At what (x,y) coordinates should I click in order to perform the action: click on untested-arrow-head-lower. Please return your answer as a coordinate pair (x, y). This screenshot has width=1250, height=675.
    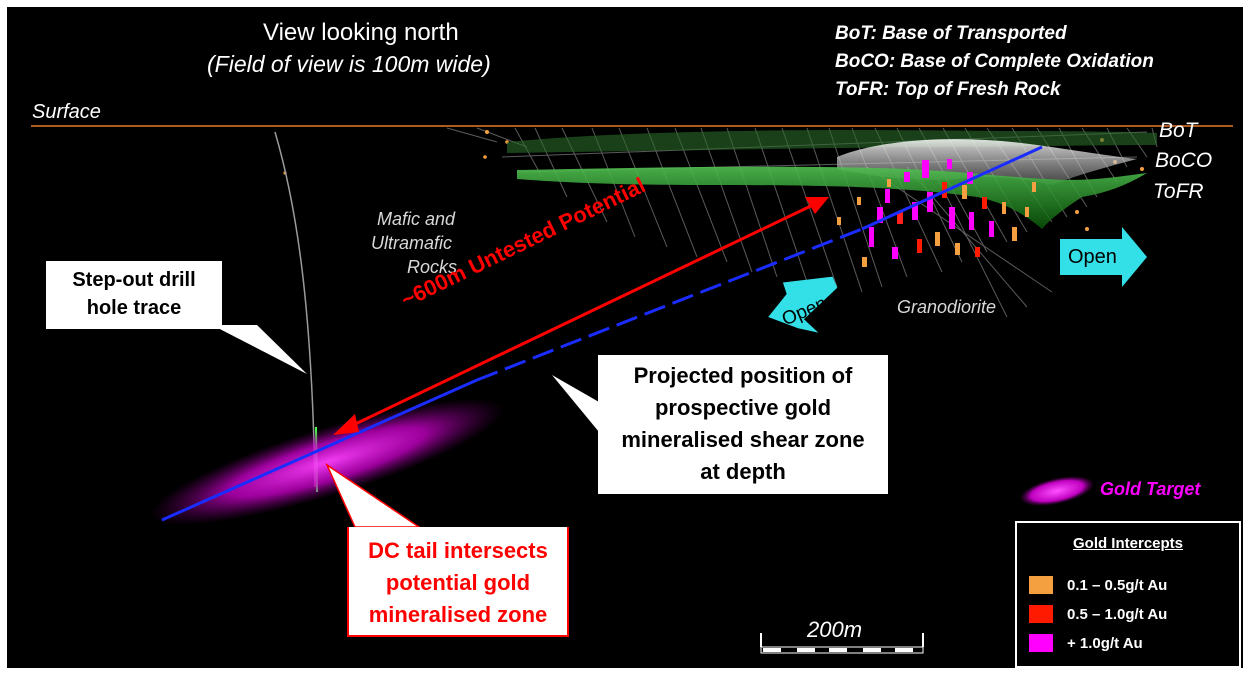
    Looking at the image, I should click on (346, 424).